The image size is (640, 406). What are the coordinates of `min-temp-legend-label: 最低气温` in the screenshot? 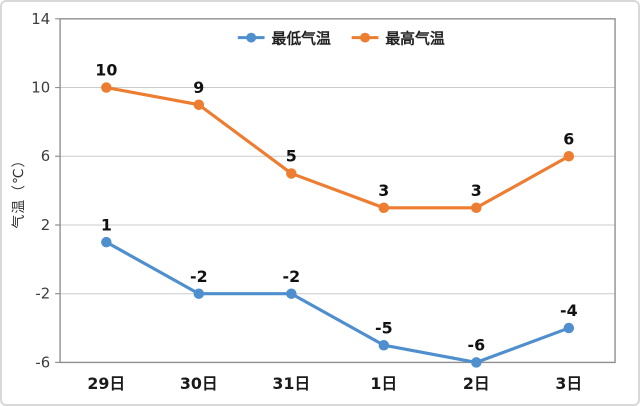 It's located at (301, 39).